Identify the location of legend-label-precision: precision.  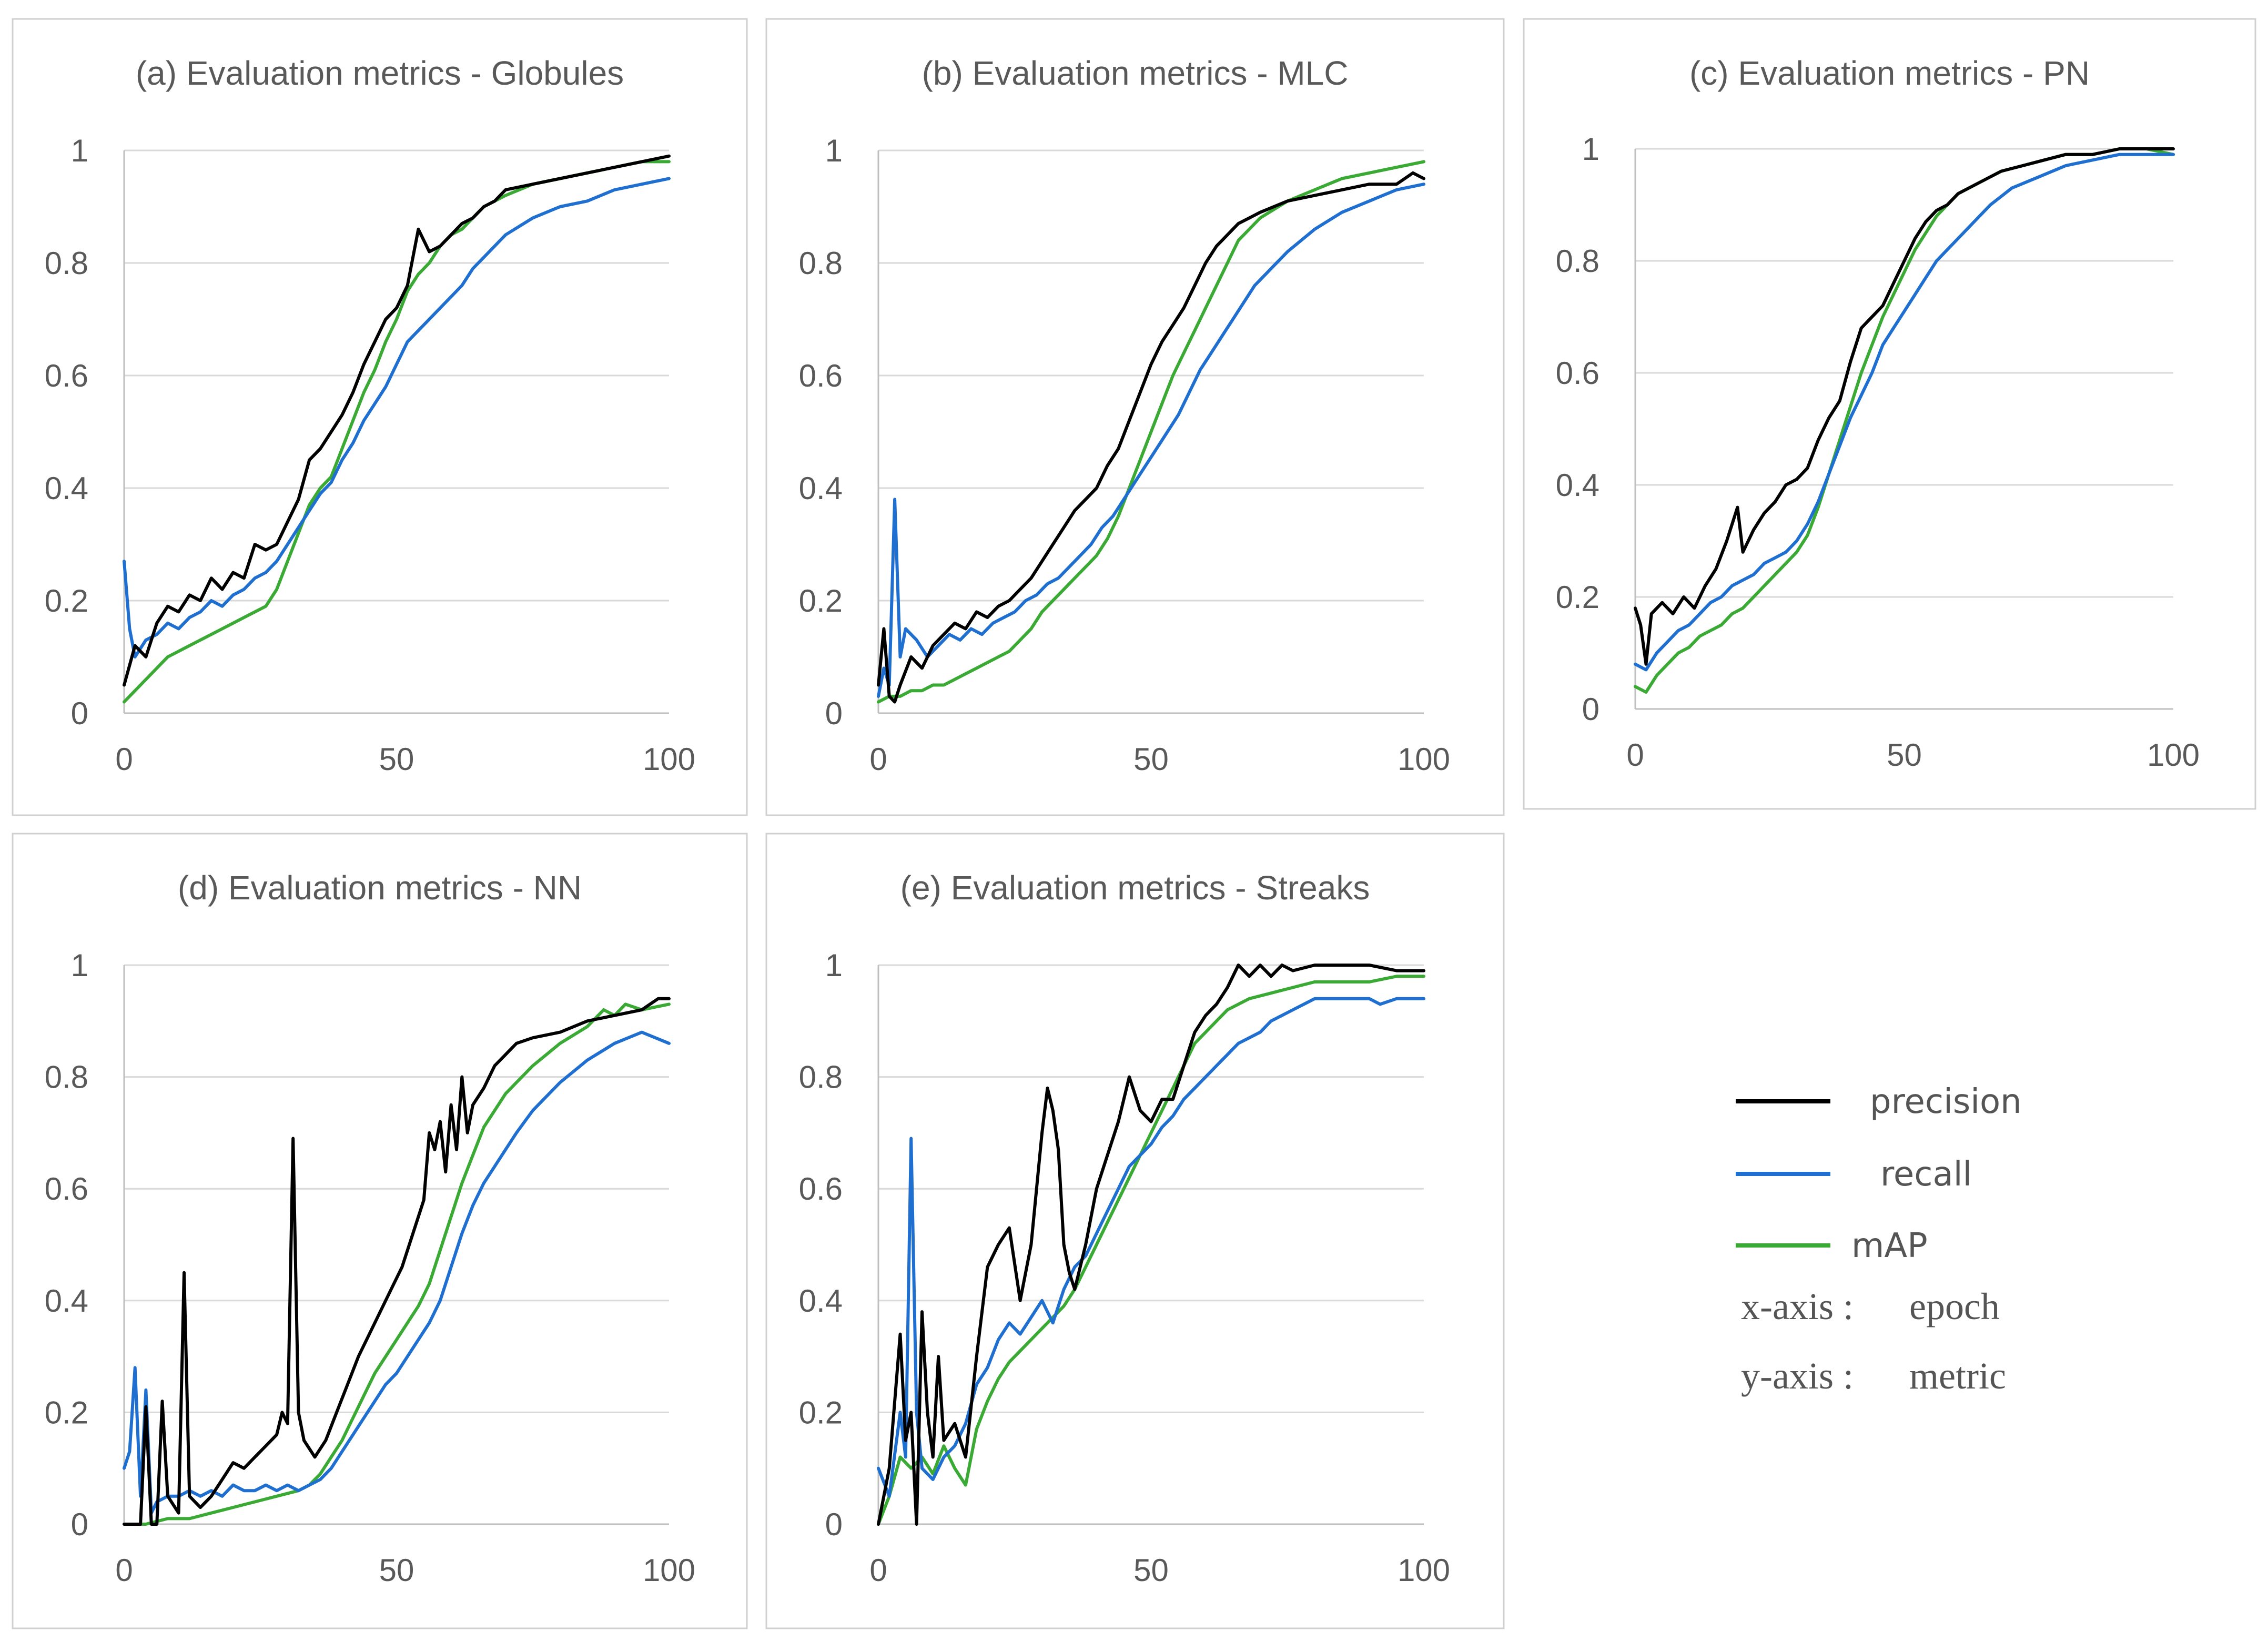
(1946, 1101).